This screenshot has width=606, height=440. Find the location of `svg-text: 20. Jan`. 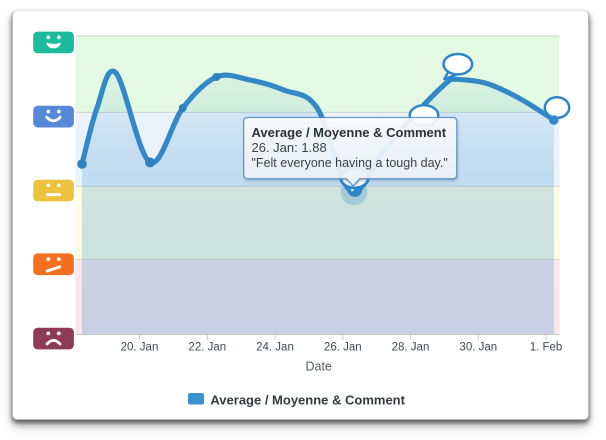

svg-text: 20. Jan is located at coordinates (140, 348).